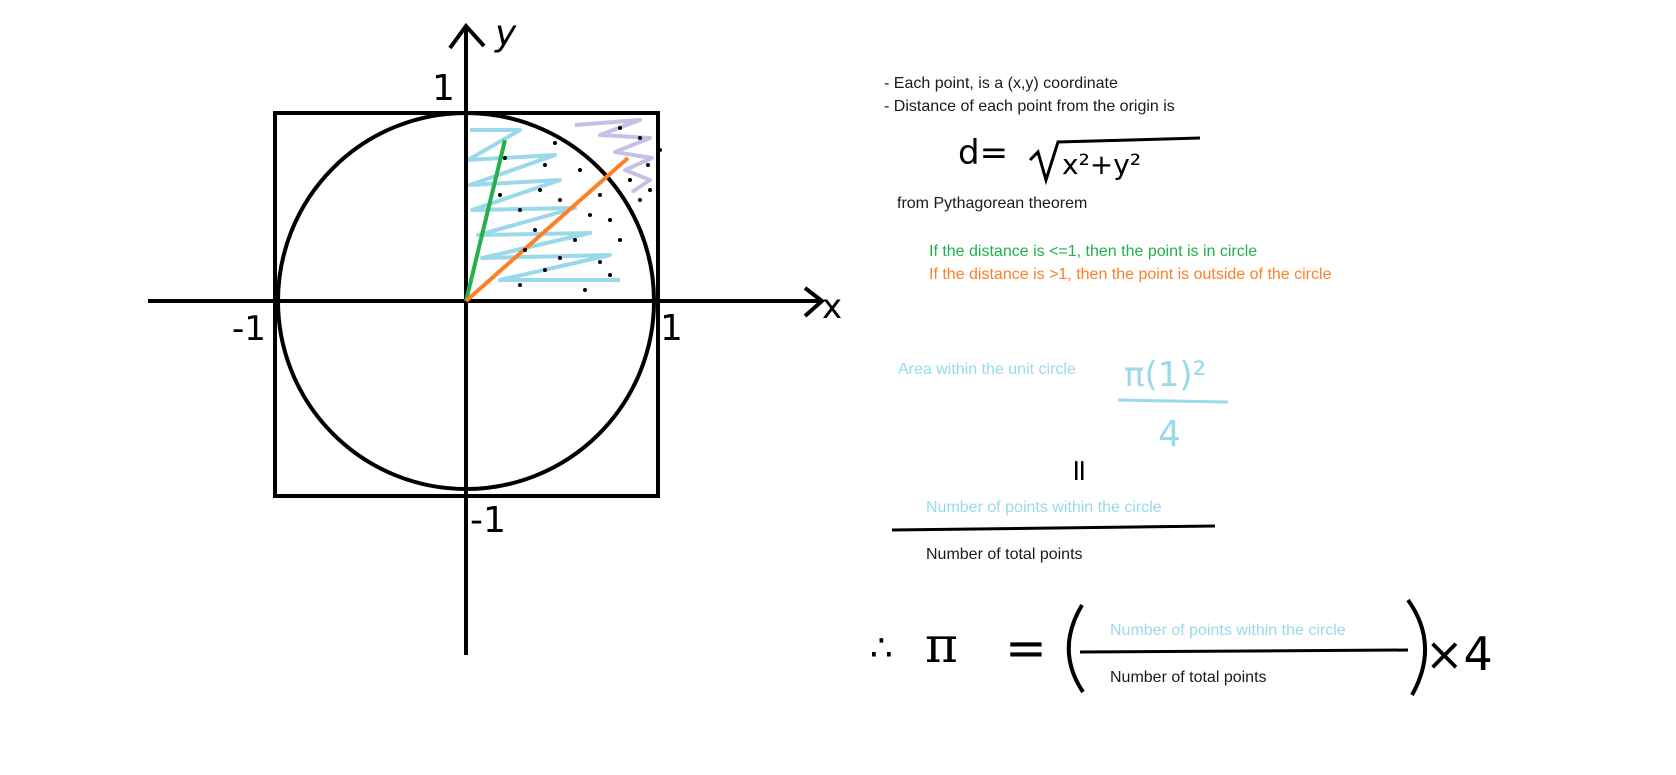 The height and width of the screenshot is (775, 1676). Describe the element at coordinates (881, 648) in the screenshot. I see `therefore-symbol: ∴` at that location.